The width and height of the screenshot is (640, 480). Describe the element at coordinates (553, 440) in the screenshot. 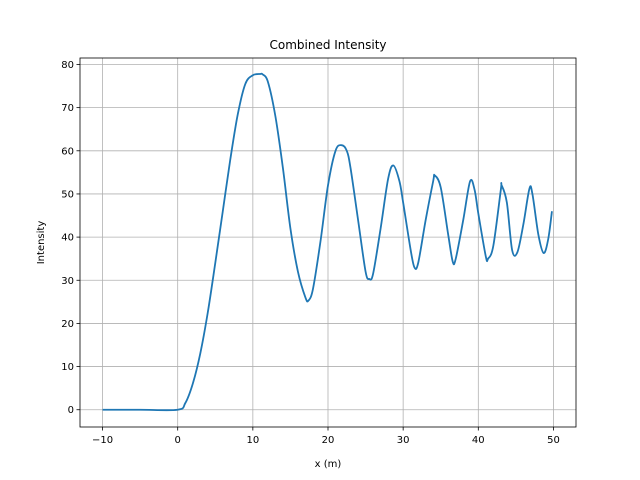

I see `x-tick-label: 50` at that location.